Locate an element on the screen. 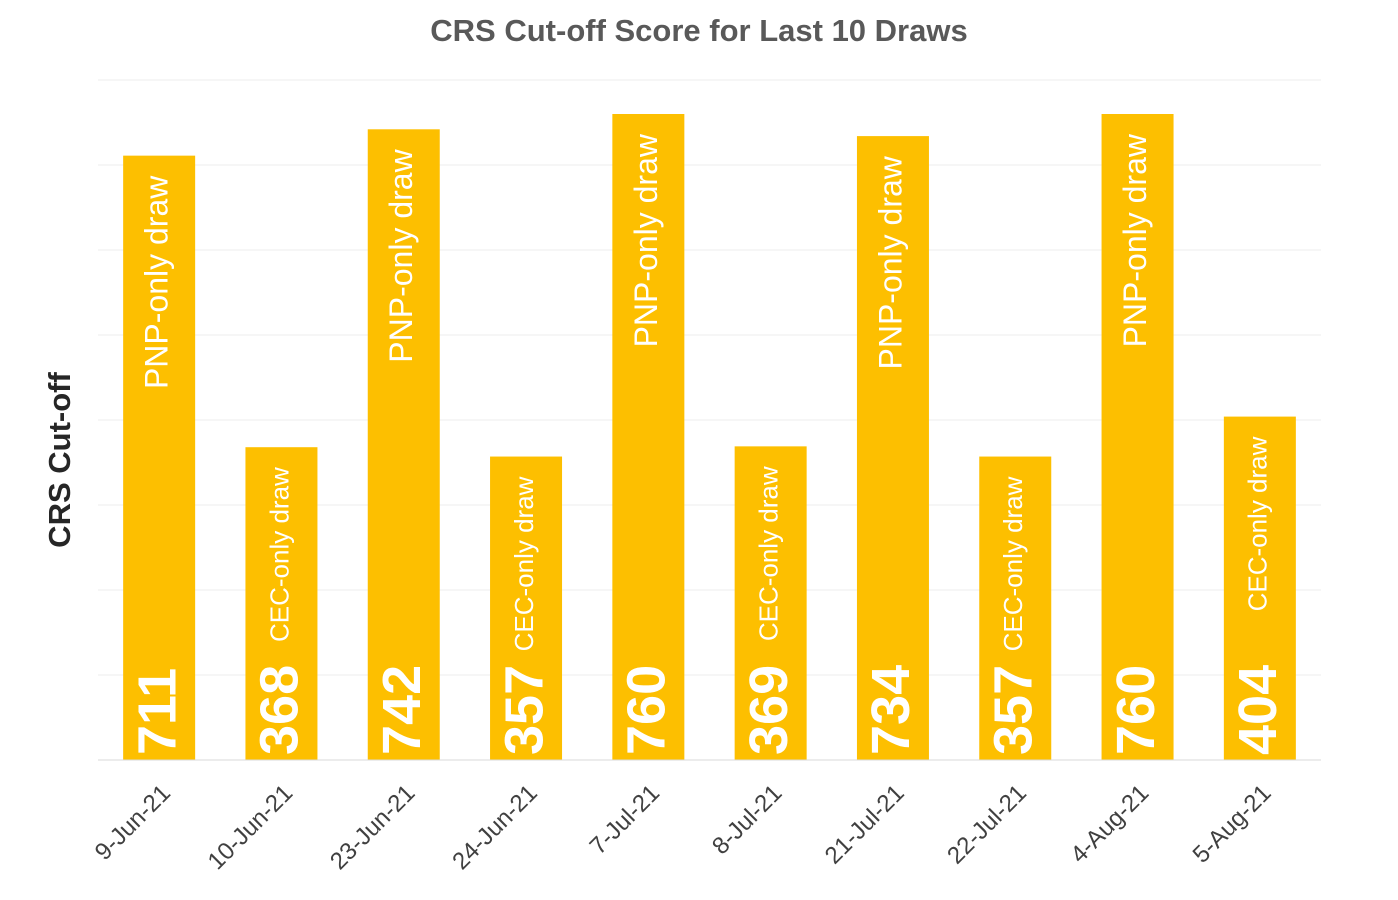 The image size is (1398, 900). value-label: 369 is located at coordinates (769, 710).